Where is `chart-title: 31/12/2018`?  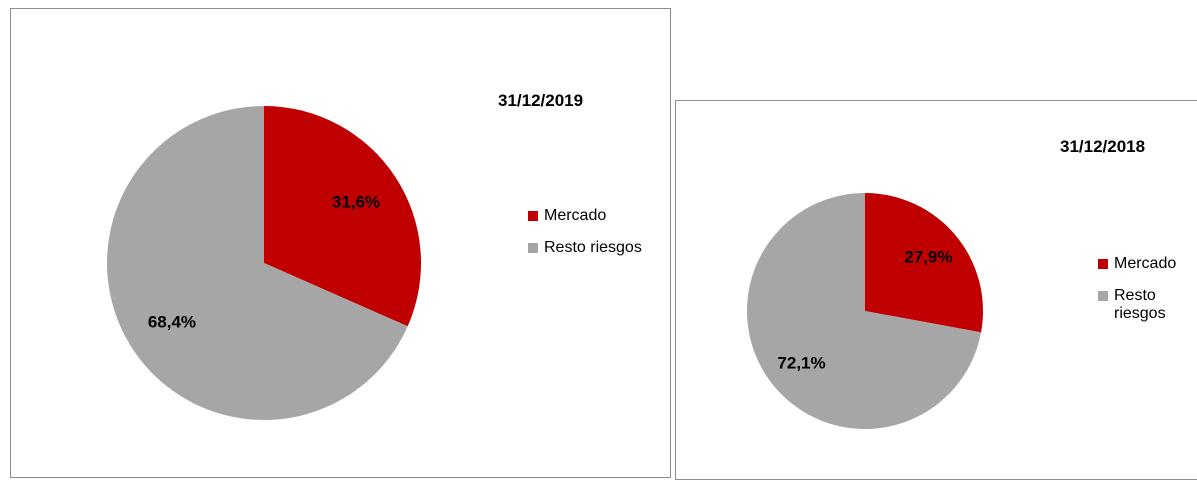
chart-title: 31/12/2018 is located at coordinates (1103, 146).